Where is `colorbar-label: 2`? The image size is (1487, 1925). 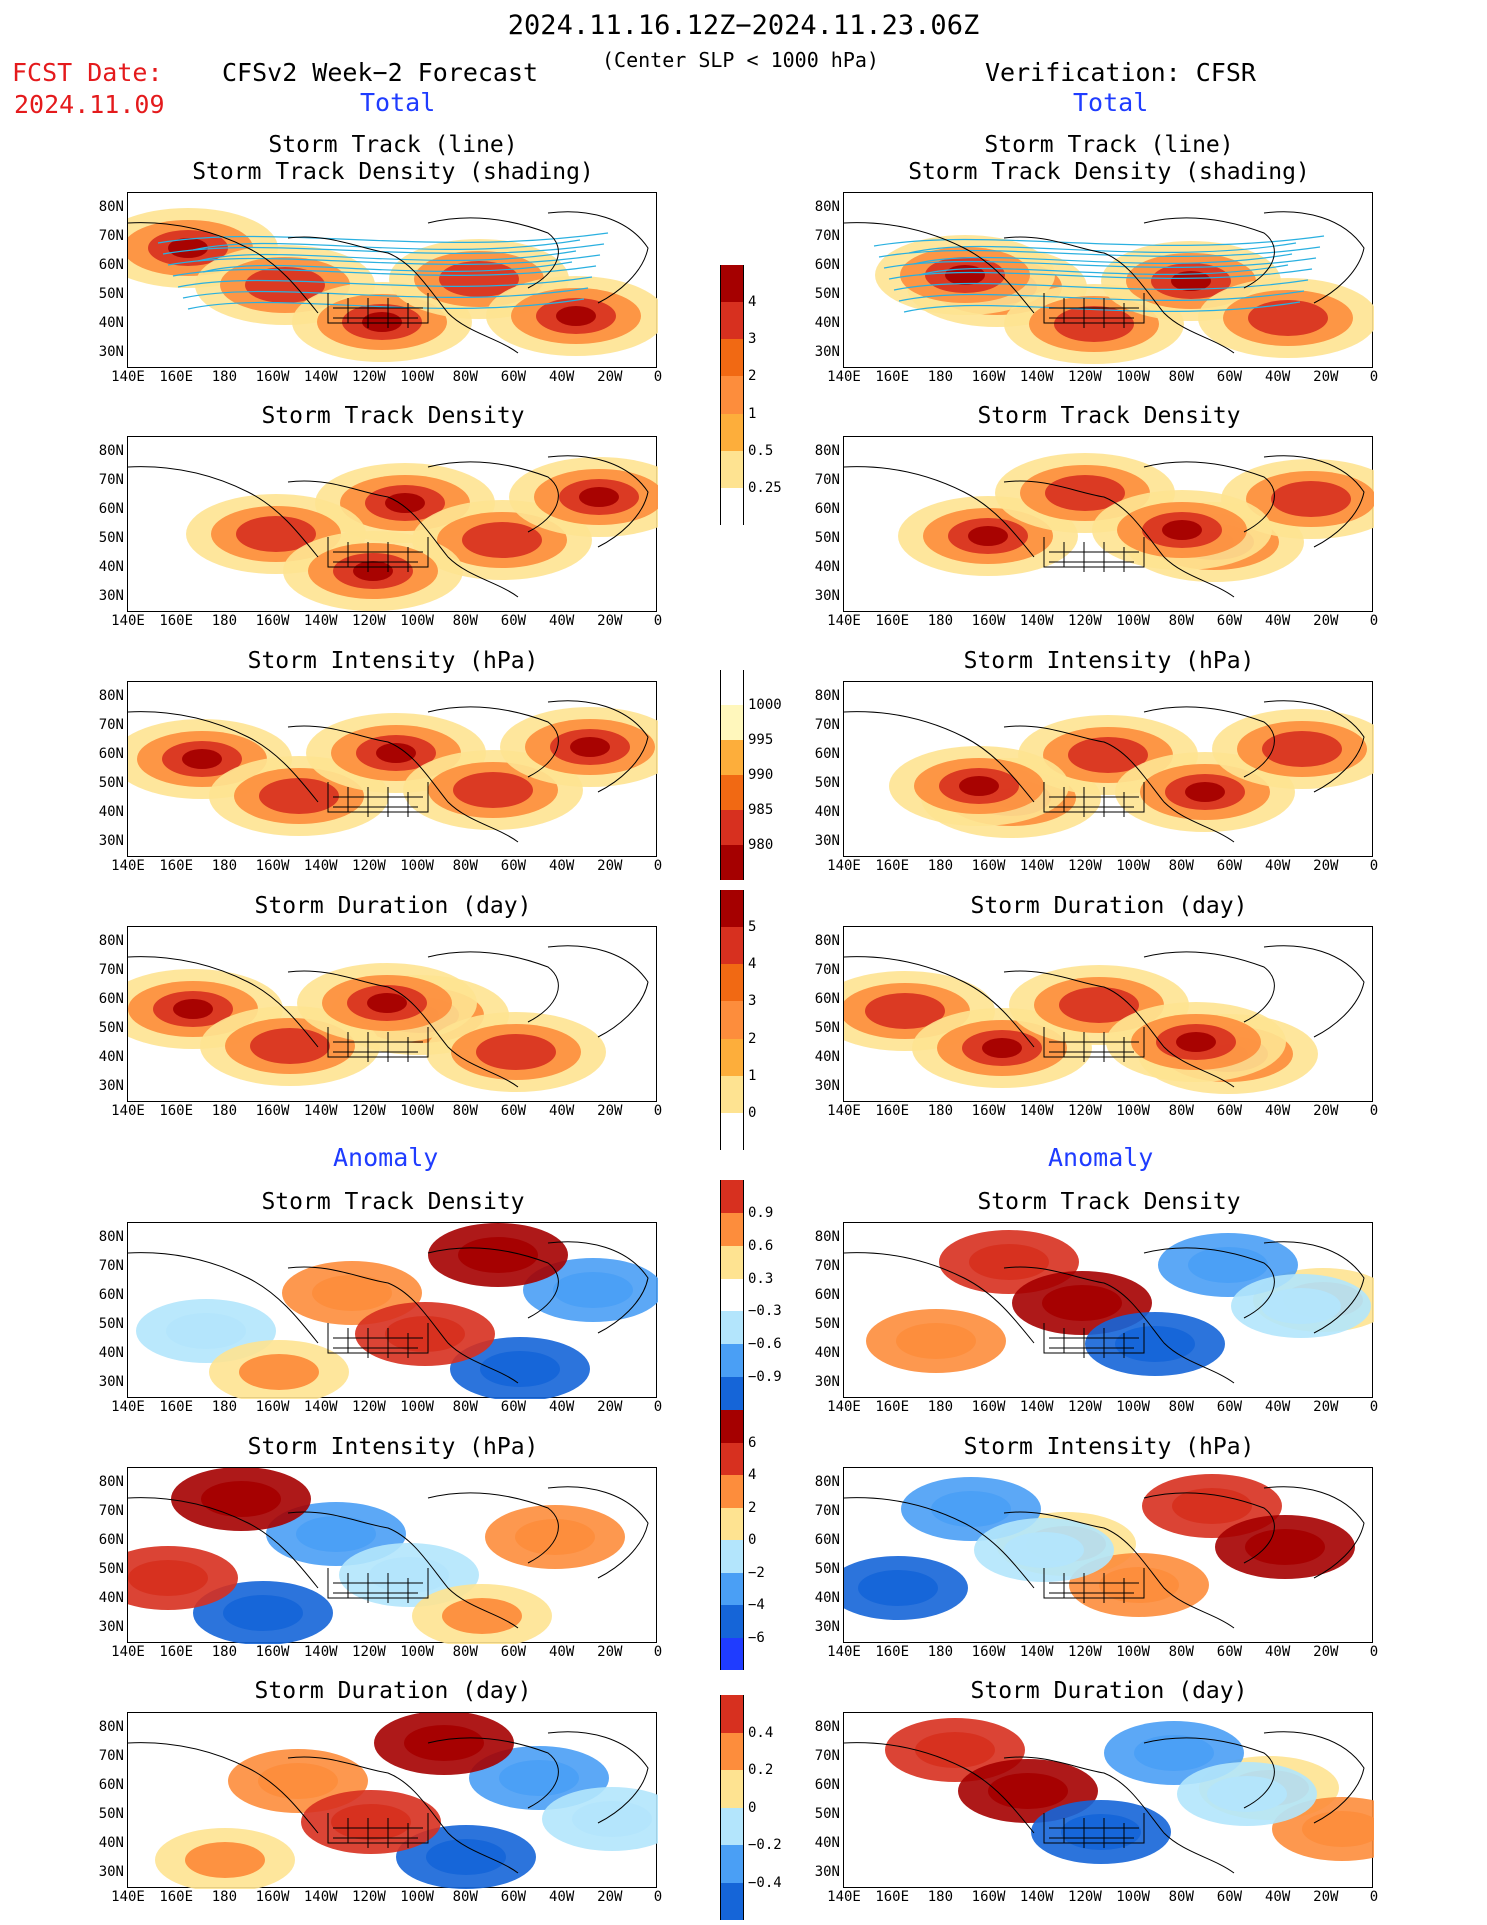 colorbar-label: 2 is located at coordinates (752, 376).